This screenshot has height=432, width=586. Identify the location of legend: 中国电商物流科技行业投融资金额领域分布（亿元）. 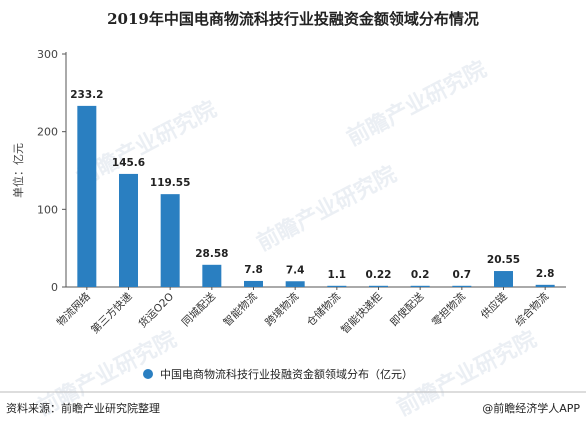
(278, 374).